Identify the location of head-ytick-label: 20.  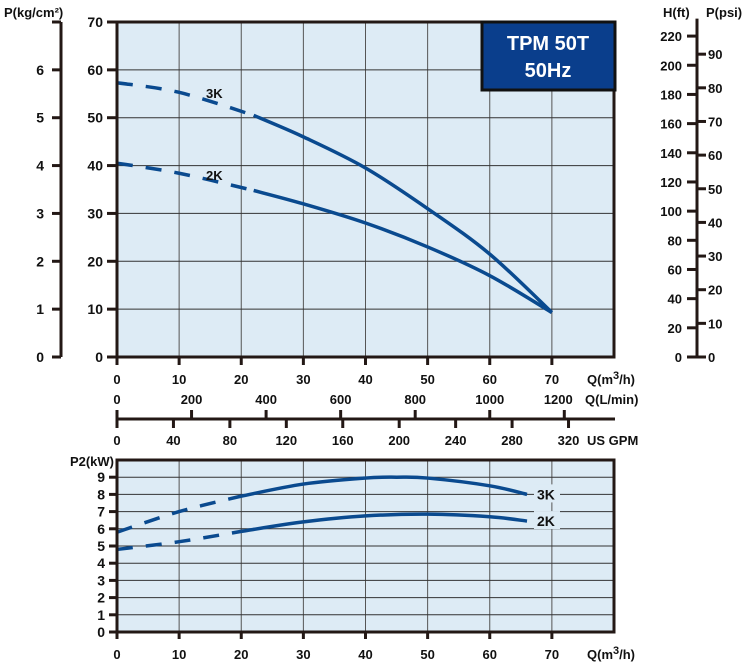
(95, 261).